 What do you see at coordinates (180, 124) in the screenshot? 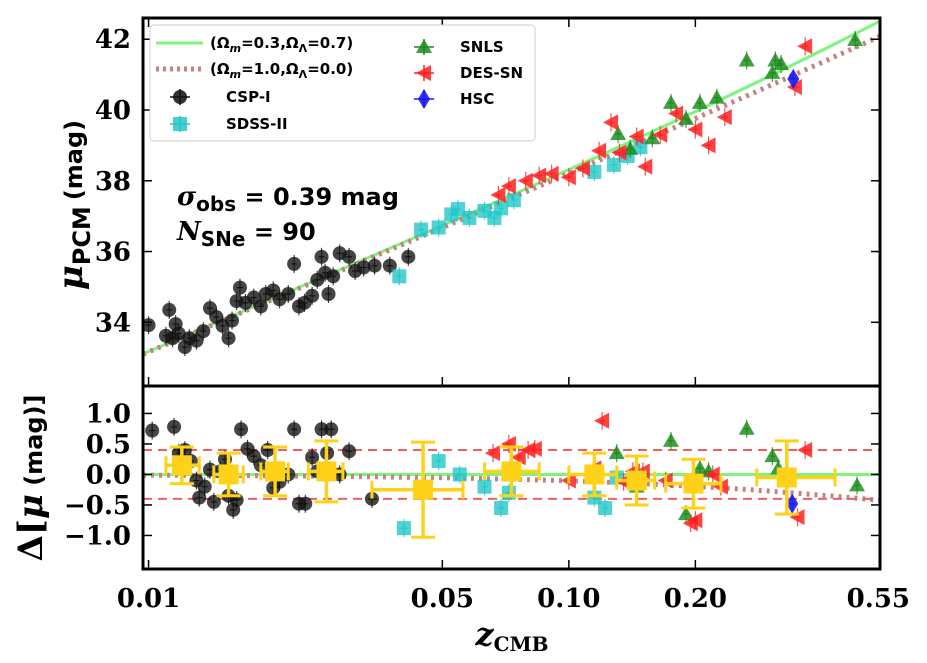
I see `legend-sdss-marker` at bounding box center [180, 124].